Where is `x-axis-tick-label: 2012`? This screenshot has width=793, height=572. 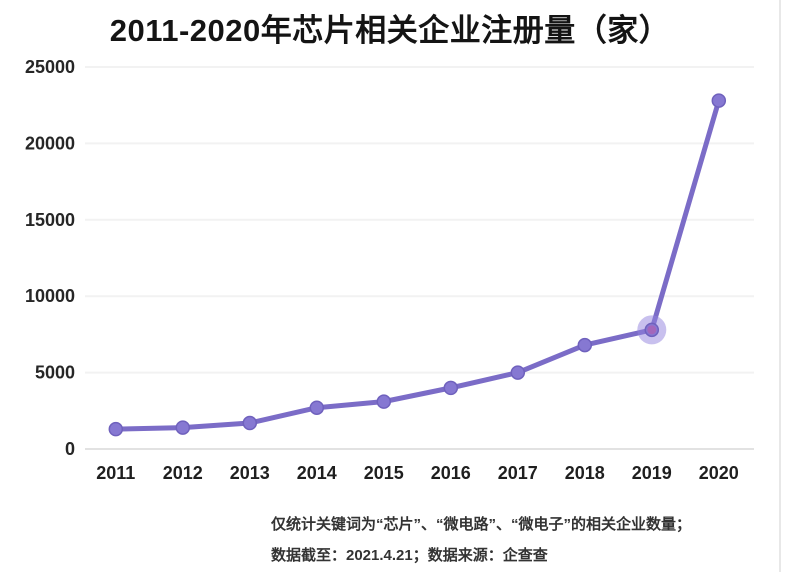
x-axis-tick-label: 2012 is located at coordinates (183, 473).